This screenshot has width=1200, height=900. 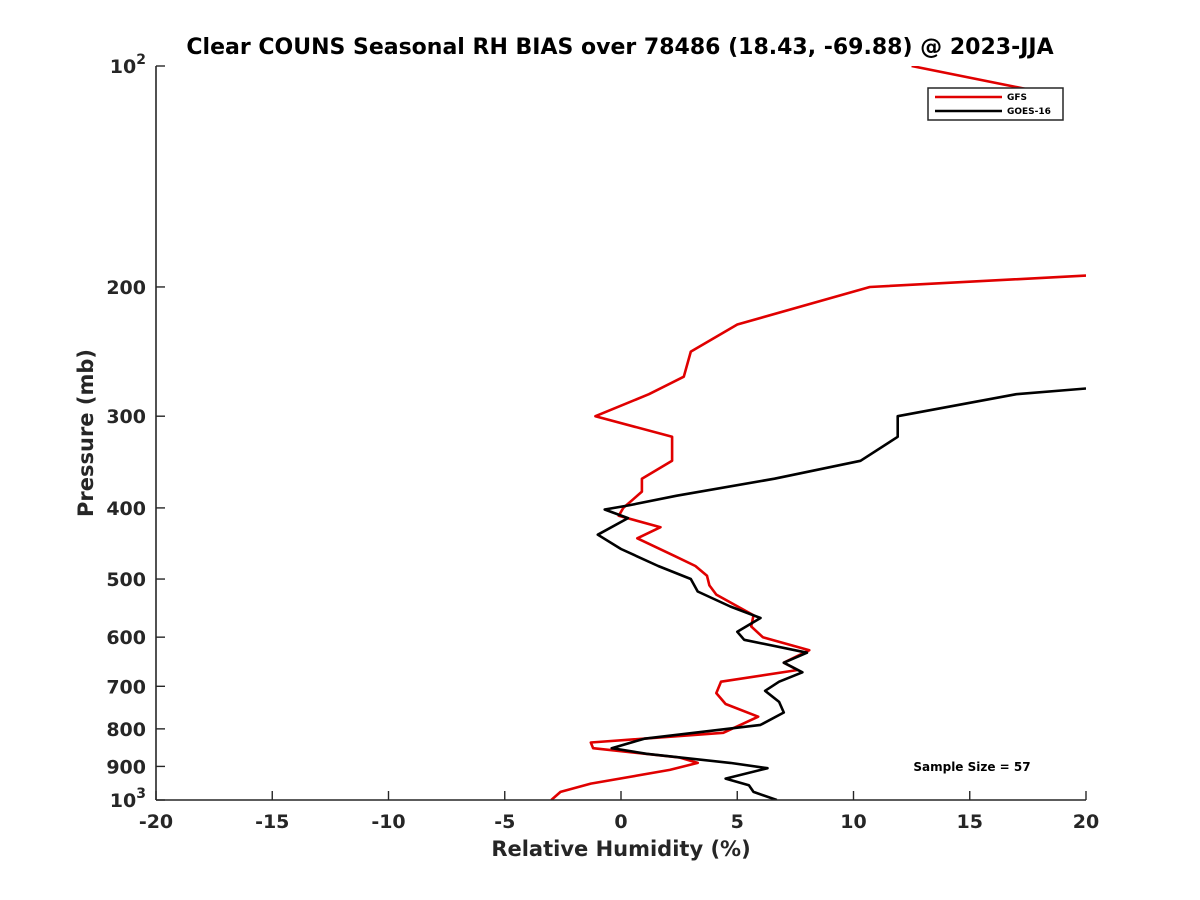 I want to click on x-tick-label: -15, so click(x=272, y=822).